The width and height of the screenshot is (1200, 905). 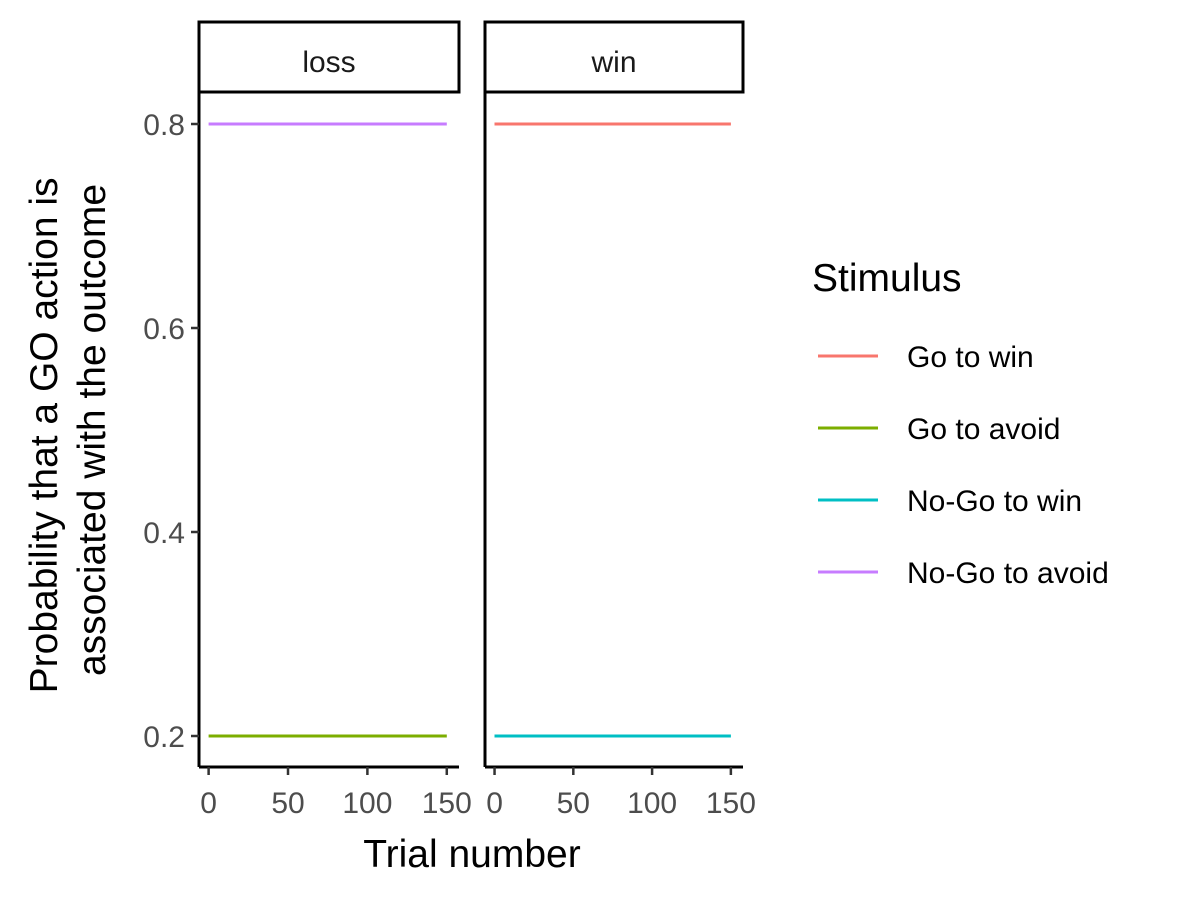 What do you see at coordinates (164, 125) in the screenshot?
I see `y-tick-label: 0.8` at bounding box center [164, 125].